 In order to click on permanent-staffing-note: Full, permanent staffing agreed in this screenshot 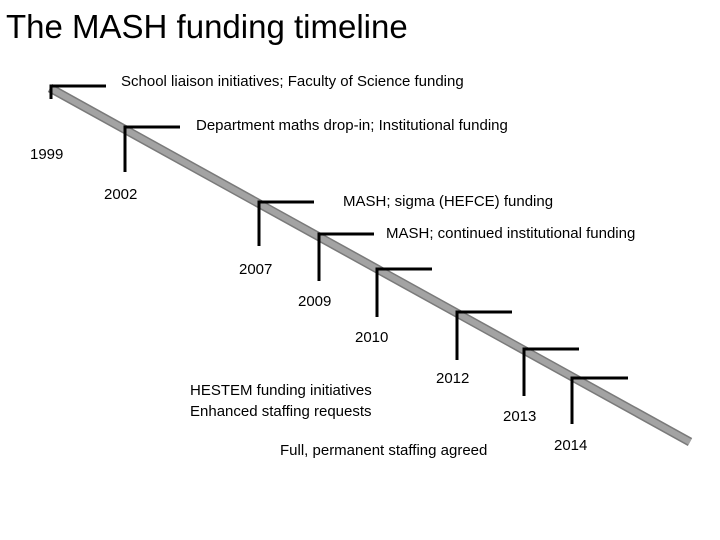, I will do `click(384, 450)`.